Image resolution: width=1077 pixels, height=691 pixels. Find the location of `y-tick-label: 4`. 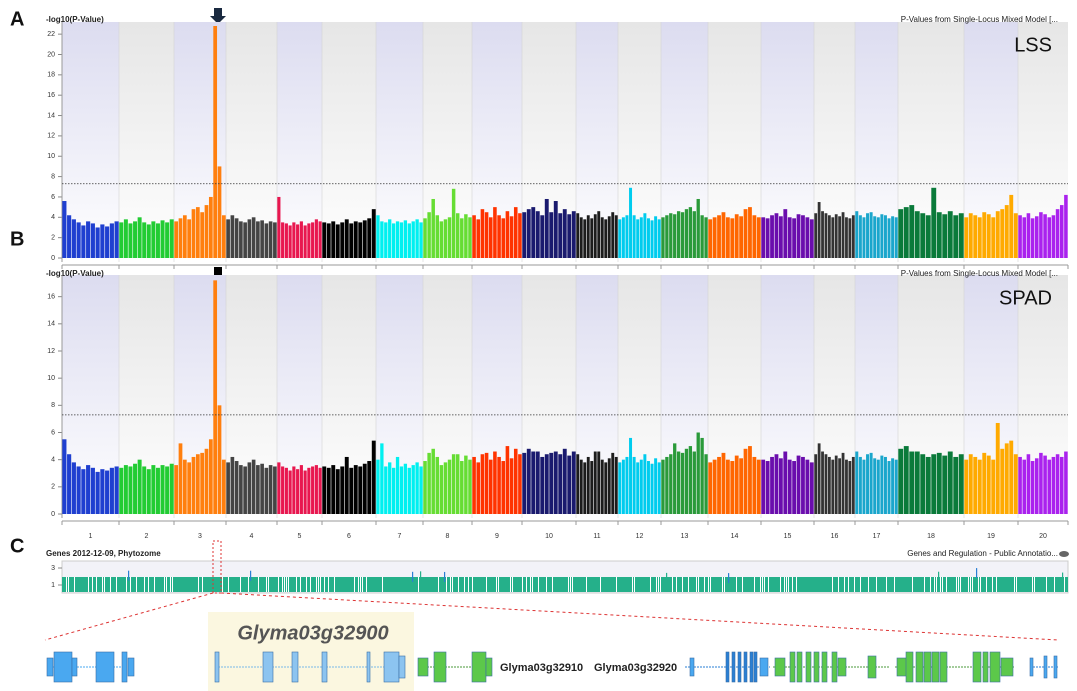

y-tick-label: 4 is located at coordinates (53, 217).